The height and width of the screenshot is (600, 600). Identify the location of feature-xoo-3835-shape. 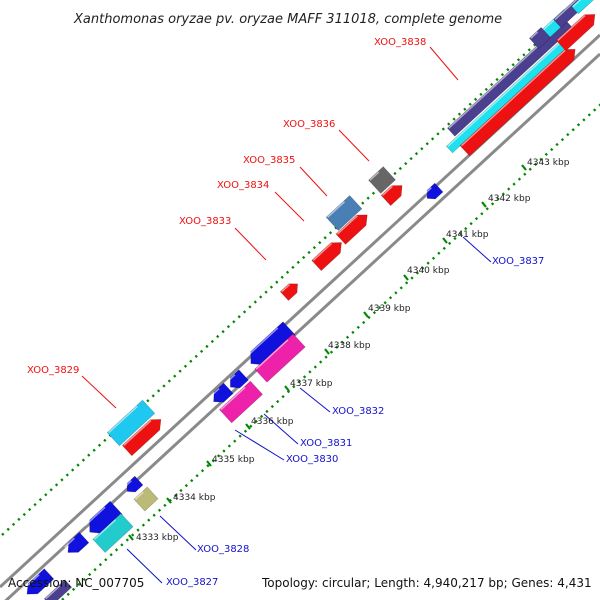
(344, 213).